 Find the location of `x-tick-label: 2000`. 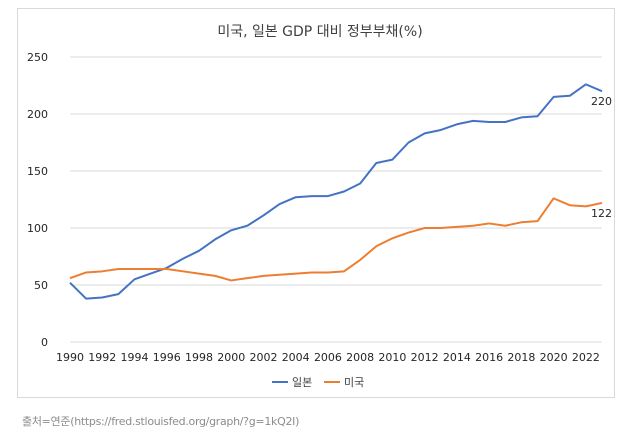

x-tick-label: 2000 is located at coordinates (231, 357).